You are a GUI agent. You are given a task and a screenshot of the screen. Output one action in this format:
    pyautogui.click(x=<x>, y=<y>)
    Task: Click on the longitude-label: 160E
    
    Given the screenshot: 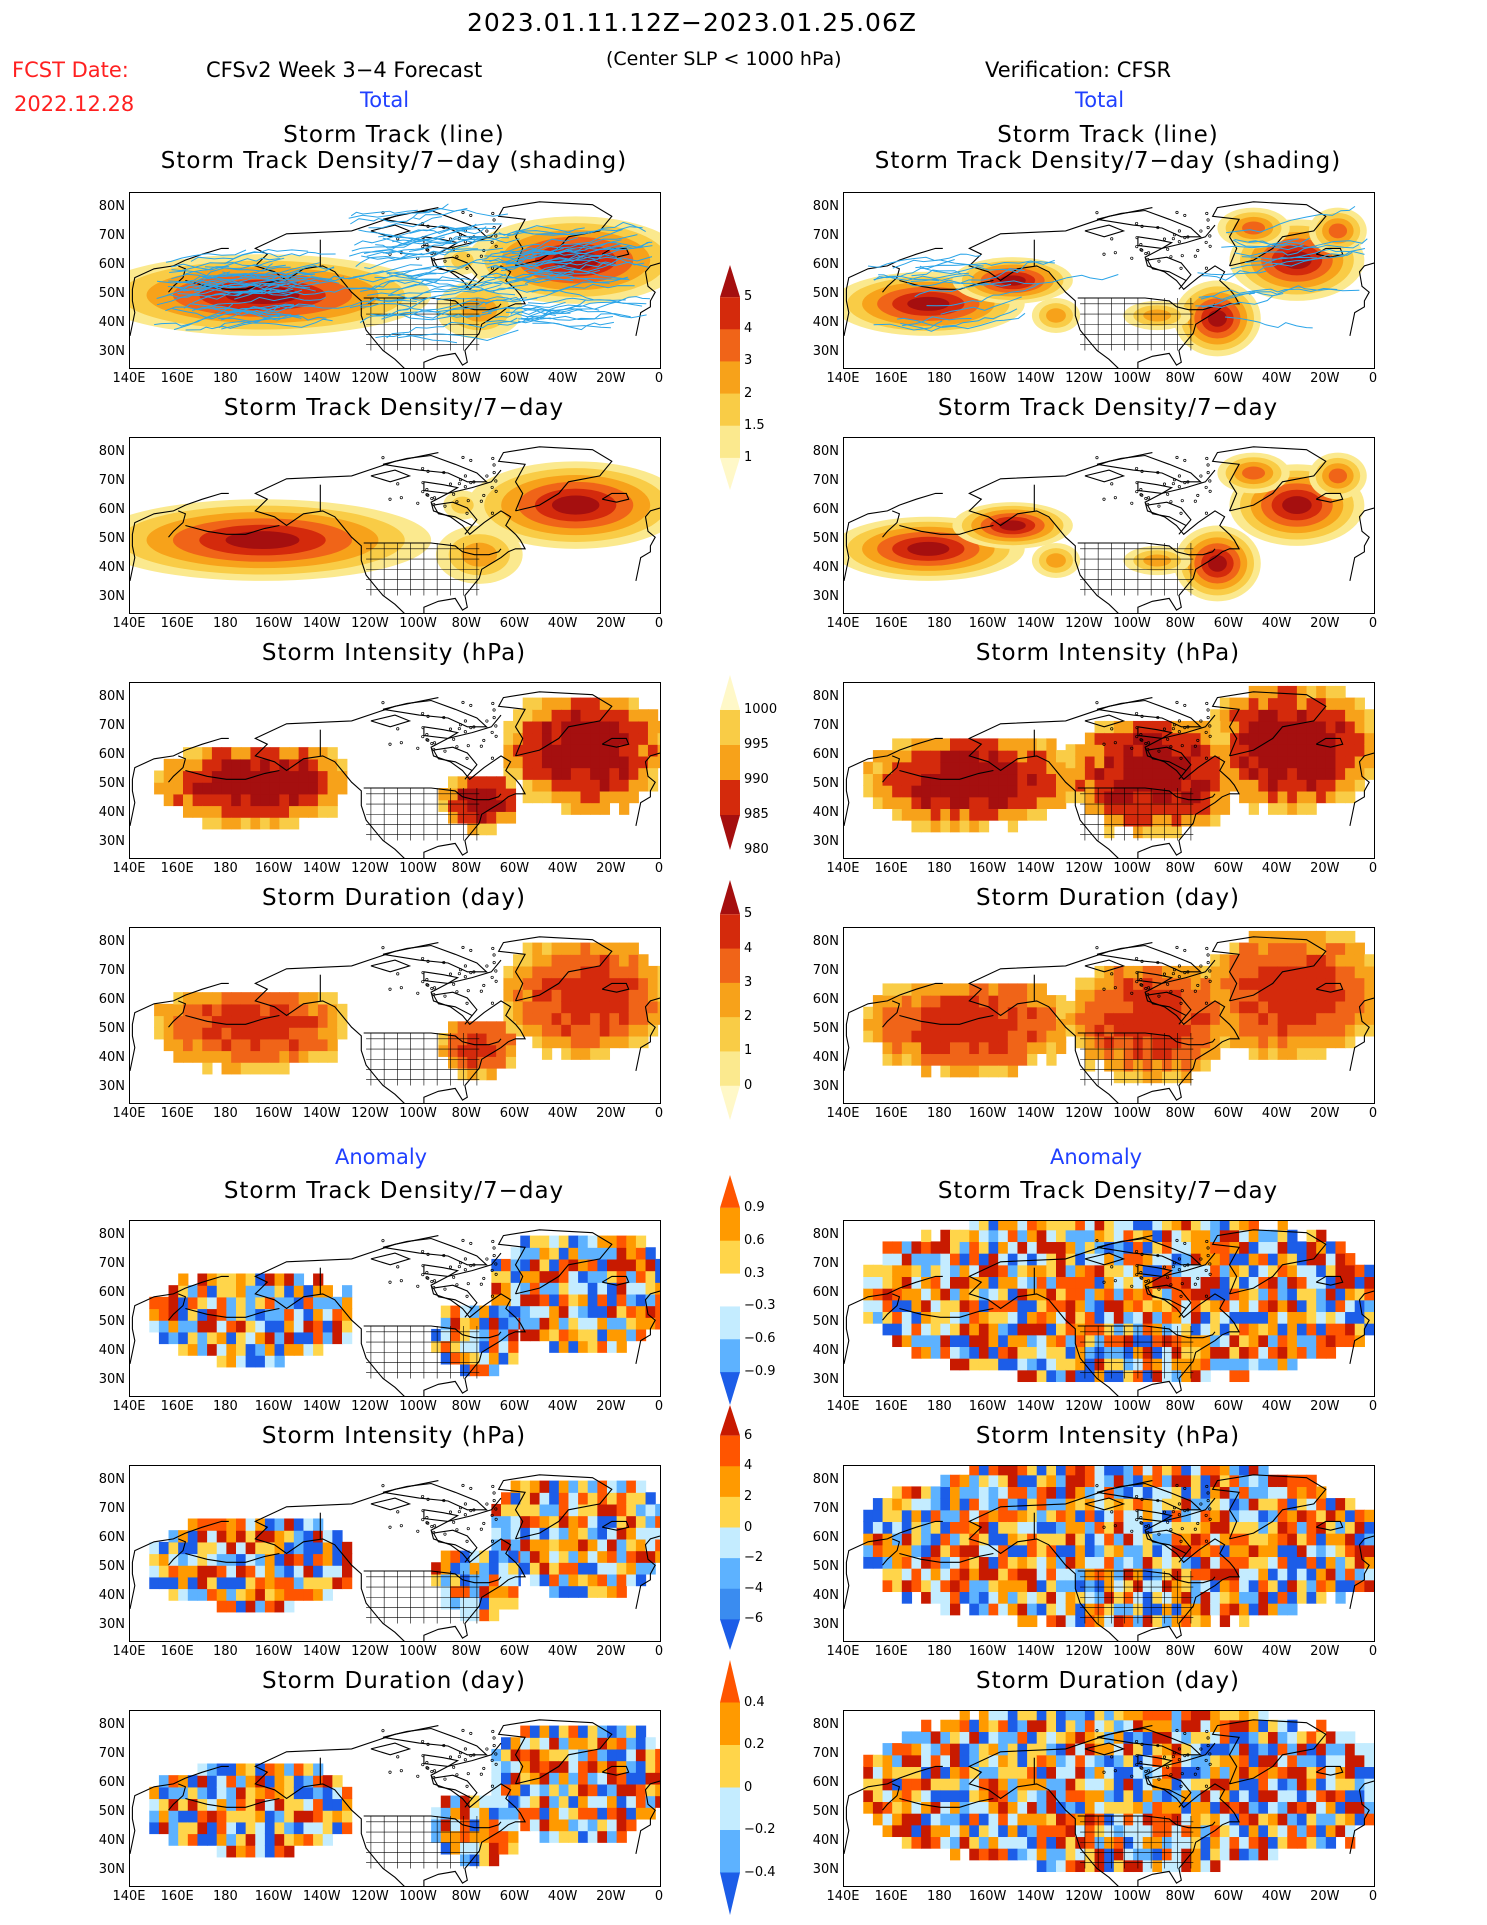 What is the action you would take?
    pyautogui.click(x=177, y=1651)
    